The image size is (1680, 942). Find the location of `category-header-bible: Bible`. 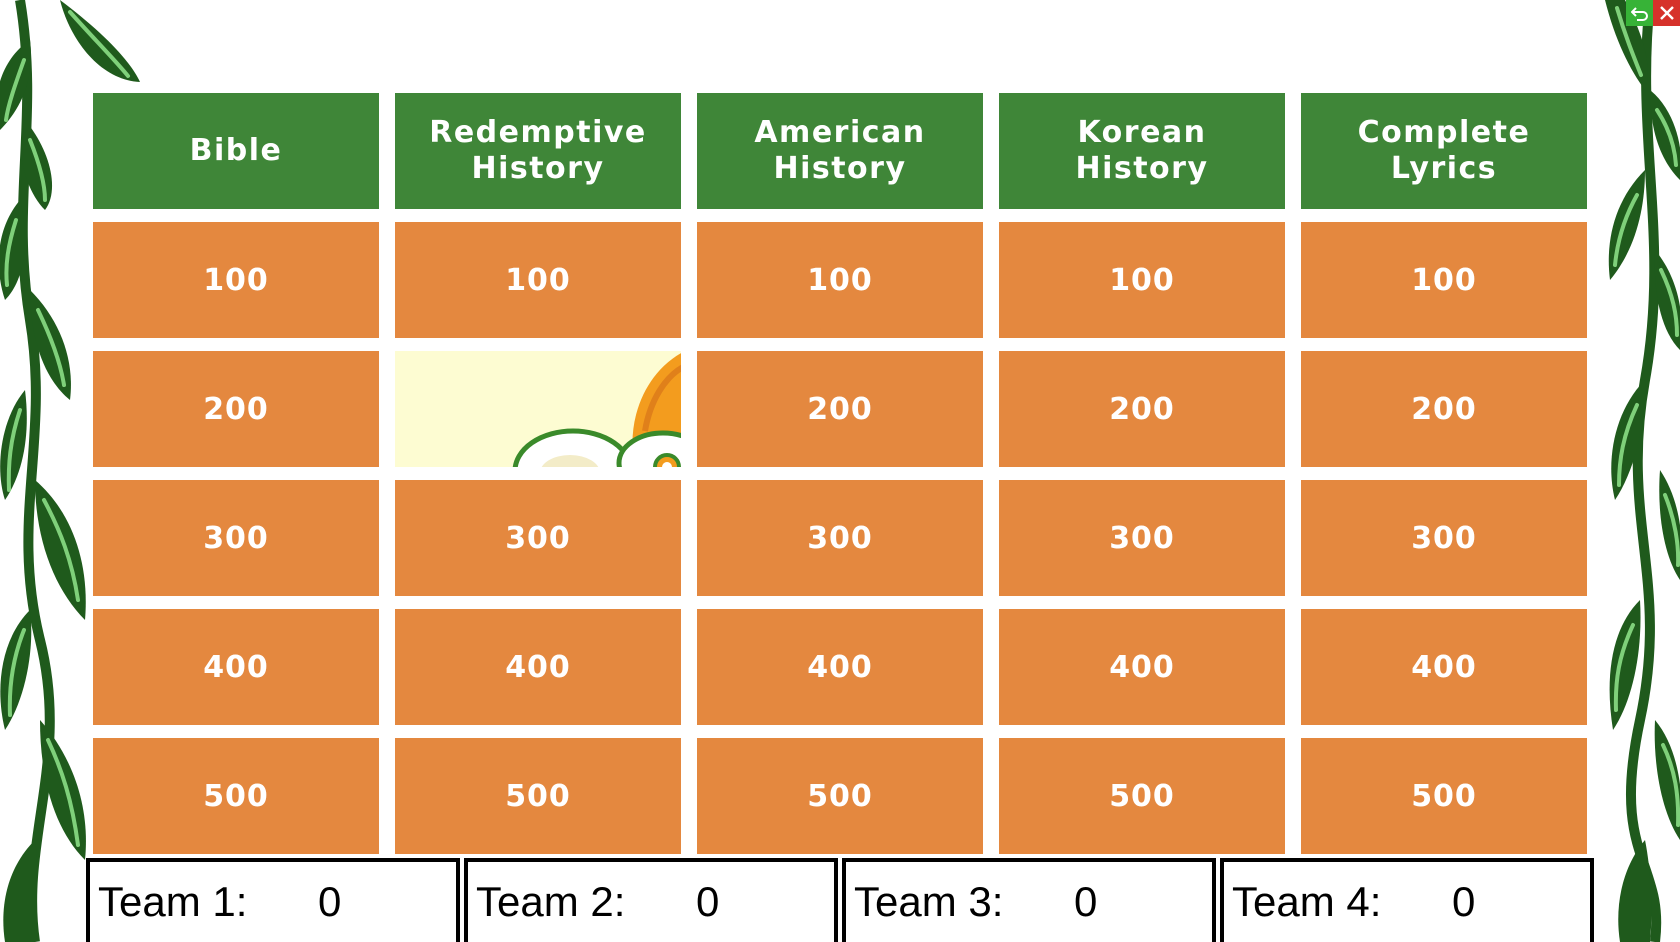

category-header-bible: Bible is located at coordinates (236, 151).